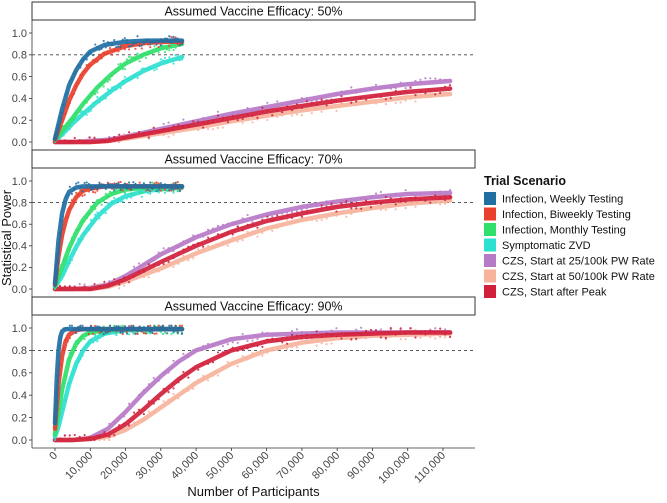 This screenshot has height=503, width=667. Describe the element at coordinates (22, 236) in the screenshot. I see `panel-2-y-ticks: 0.0 0.2 0.4 0.6 0.8 1.0` at that location.